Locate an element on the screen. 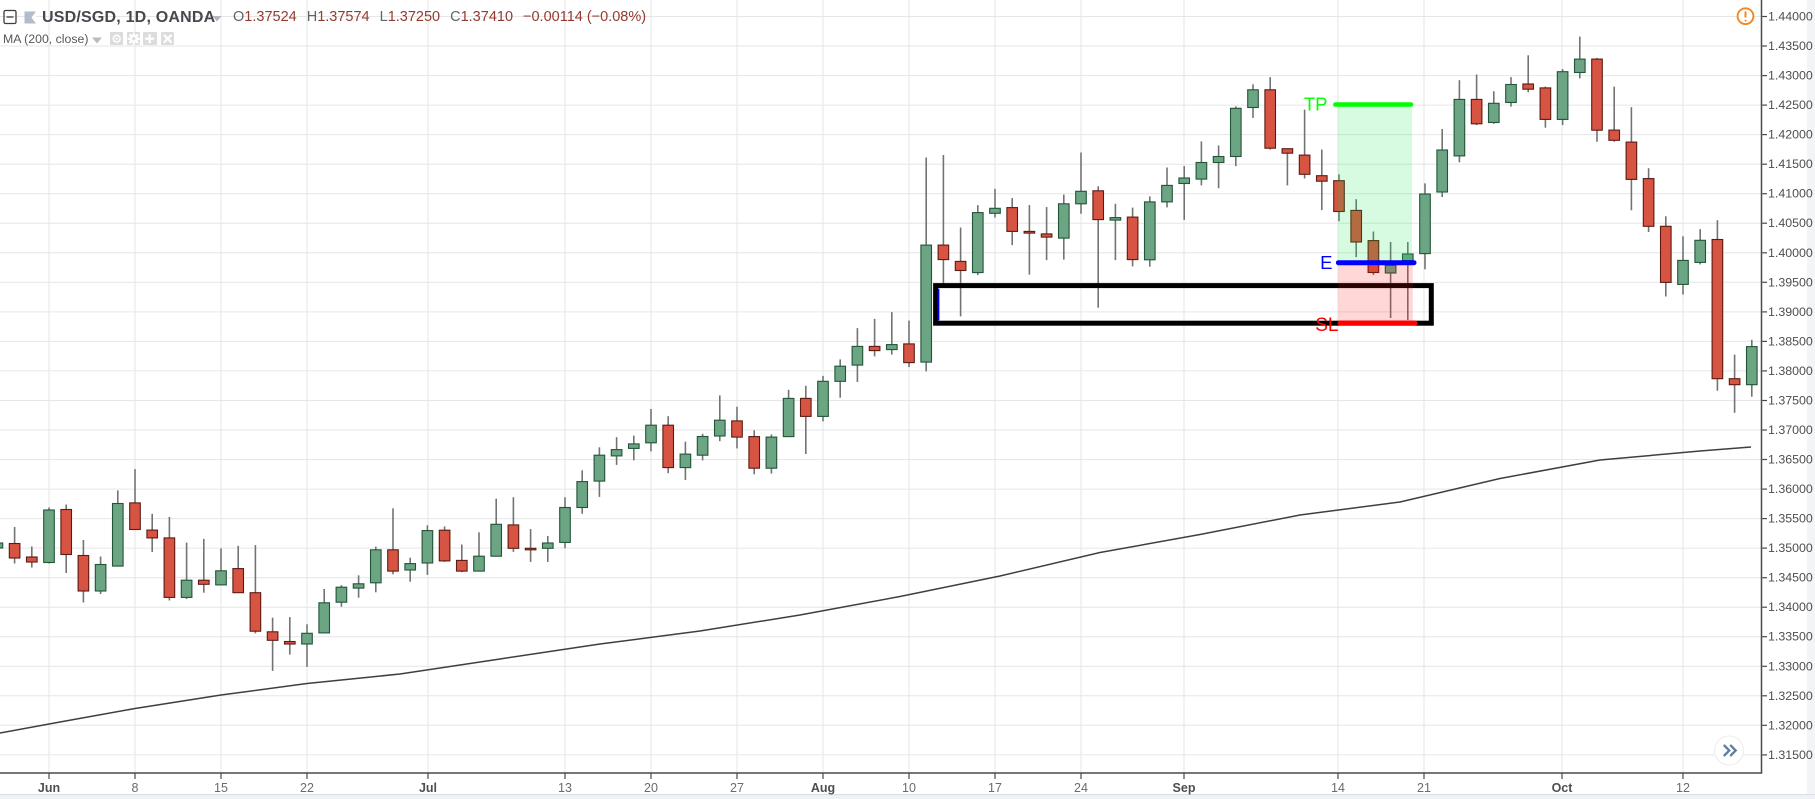 This screenshot has height=799, width=1815. svg-text: 1.33000 is located at coordinates (1790, 666).